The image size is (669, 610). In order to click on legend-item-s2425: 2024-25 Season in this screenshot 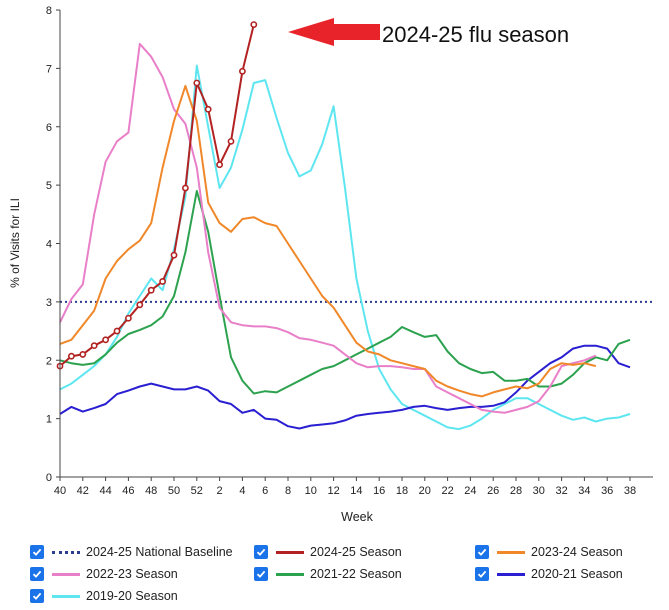, I will do `click(328, 552)`.